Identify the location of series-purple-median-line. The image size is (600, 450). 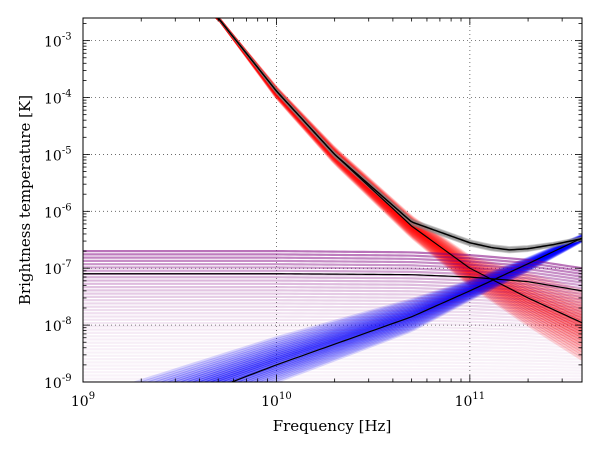
(332, 282).